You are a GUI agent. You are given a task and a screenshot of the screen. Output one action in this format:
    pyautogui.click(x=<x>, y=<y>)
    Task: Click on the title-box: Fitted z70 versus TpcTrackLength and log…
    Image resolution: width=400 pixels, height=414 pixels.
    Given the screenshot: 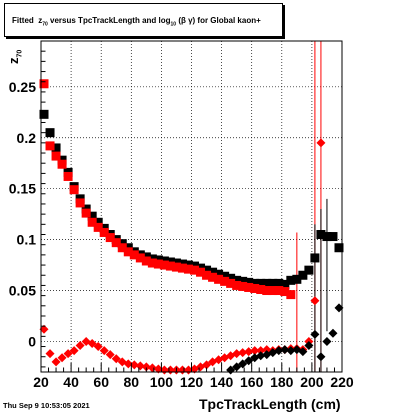 What is the action you would take?
    pyautogui.click(x=143, y=20)
    